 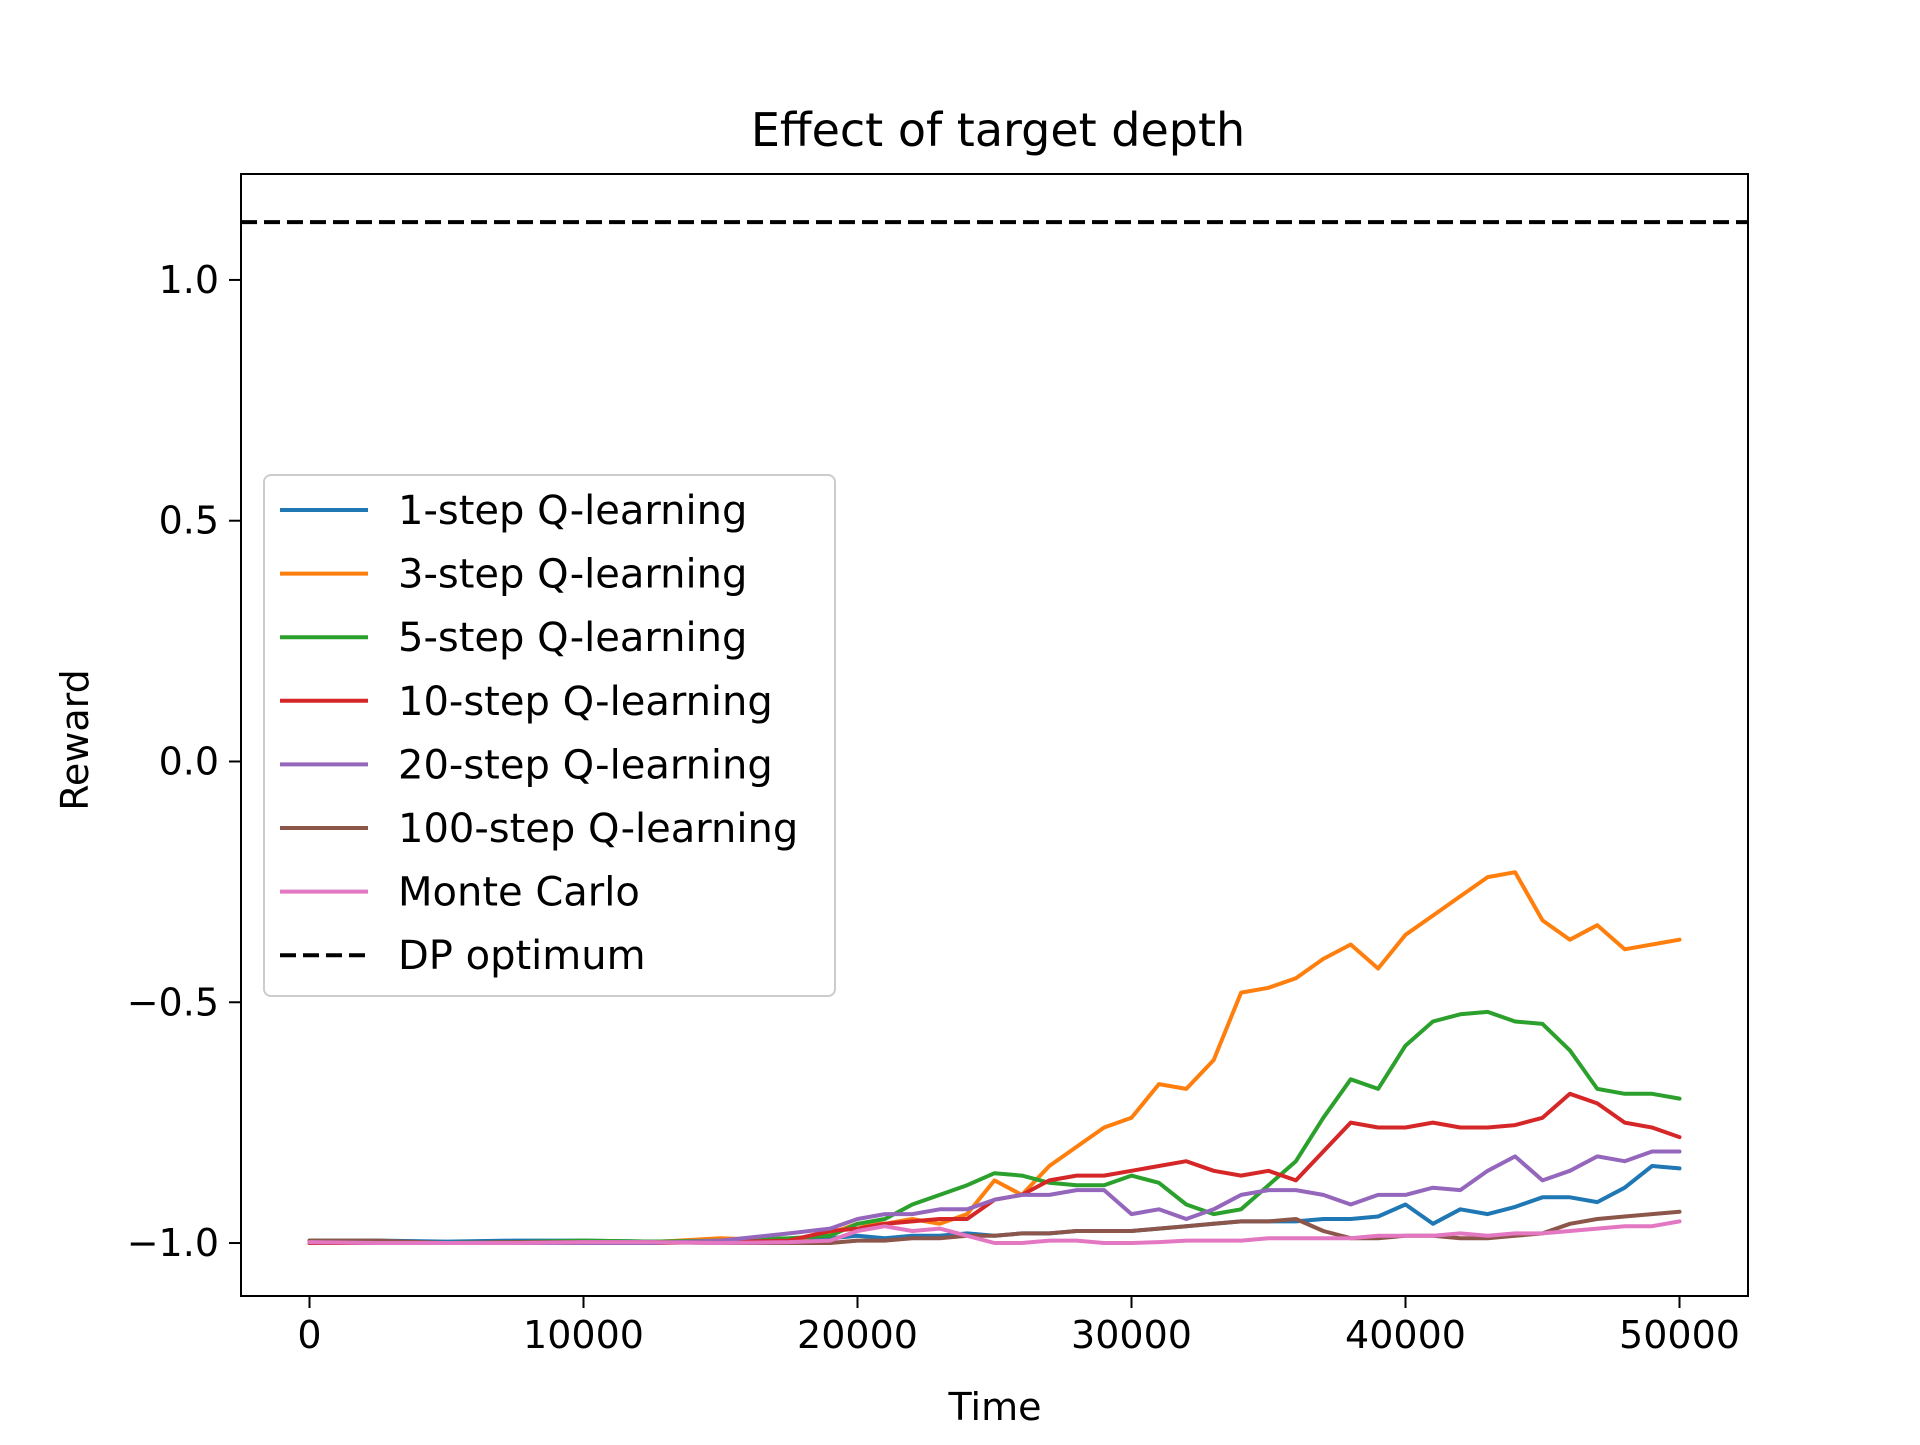 What do you see at coordinates (309, 1335) in the screenshot?
I see `x-tick-label: 0` at bounding box center [309, 1335].